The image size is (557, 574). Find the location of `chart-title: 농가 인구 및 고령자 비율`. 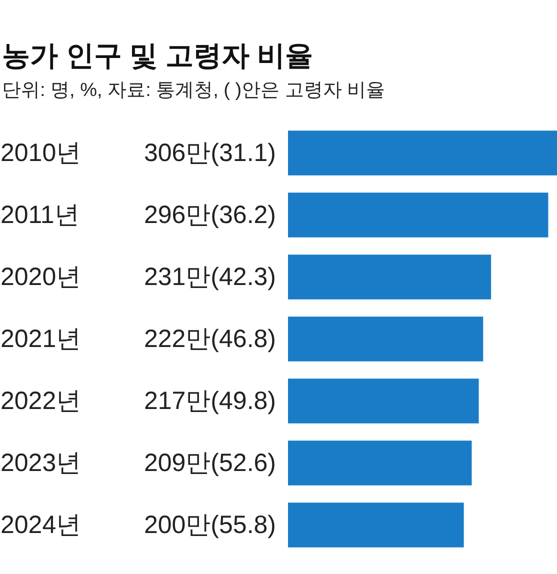

chart-title: 농가 인구 및 고령자 비율 is located at coordinates (158, 55).